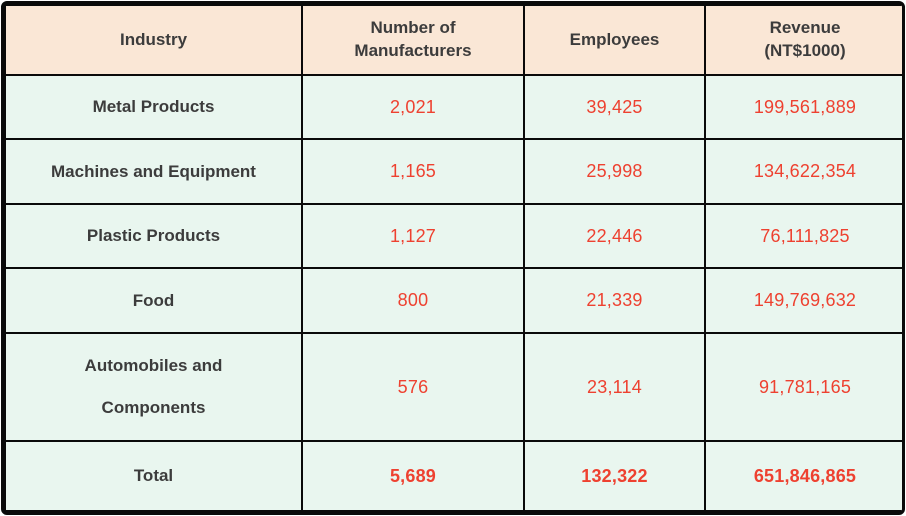 Image resolution: width=906 pixels, height=516 pixels. Describe the element at coordinates (803, 300) in the screenshot. I see `revenue-cell: 149,769,632` at that location.